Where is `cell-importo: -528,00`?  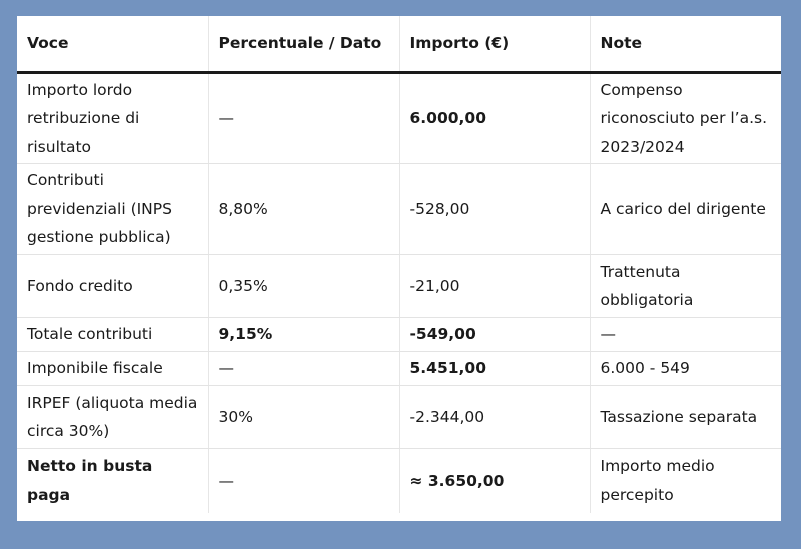
cell-importo: -528,00 is located at coordinates (494, 209).